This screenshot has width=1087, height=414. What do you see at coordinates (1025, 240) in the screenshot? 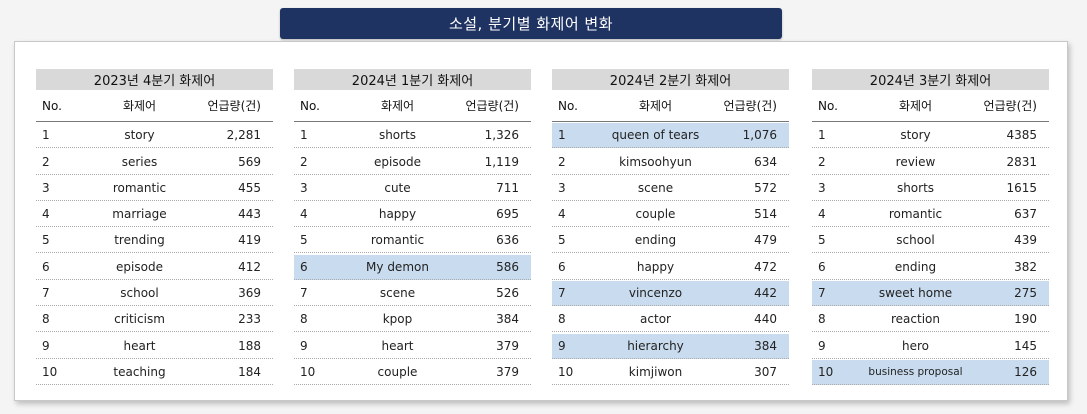
I see `mention-count: 439` at bounding box center [1025, 240].